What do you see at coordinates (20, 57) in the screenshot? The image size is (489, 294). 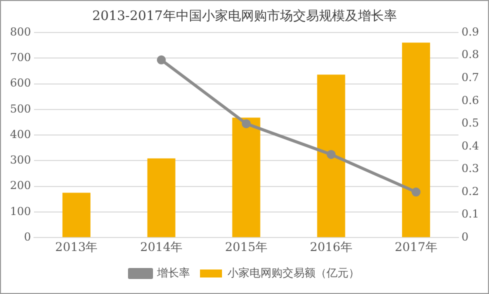 I see `y-tick-label: 700` at bounding box center [20, 57].